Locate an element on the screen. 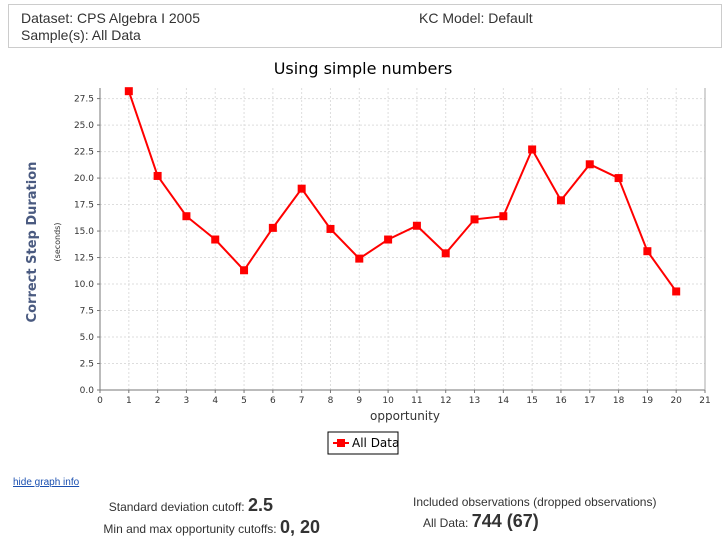 This screenshot has width=725, height=549. all-data-label: All Data: is located at coordinates (446, 523).